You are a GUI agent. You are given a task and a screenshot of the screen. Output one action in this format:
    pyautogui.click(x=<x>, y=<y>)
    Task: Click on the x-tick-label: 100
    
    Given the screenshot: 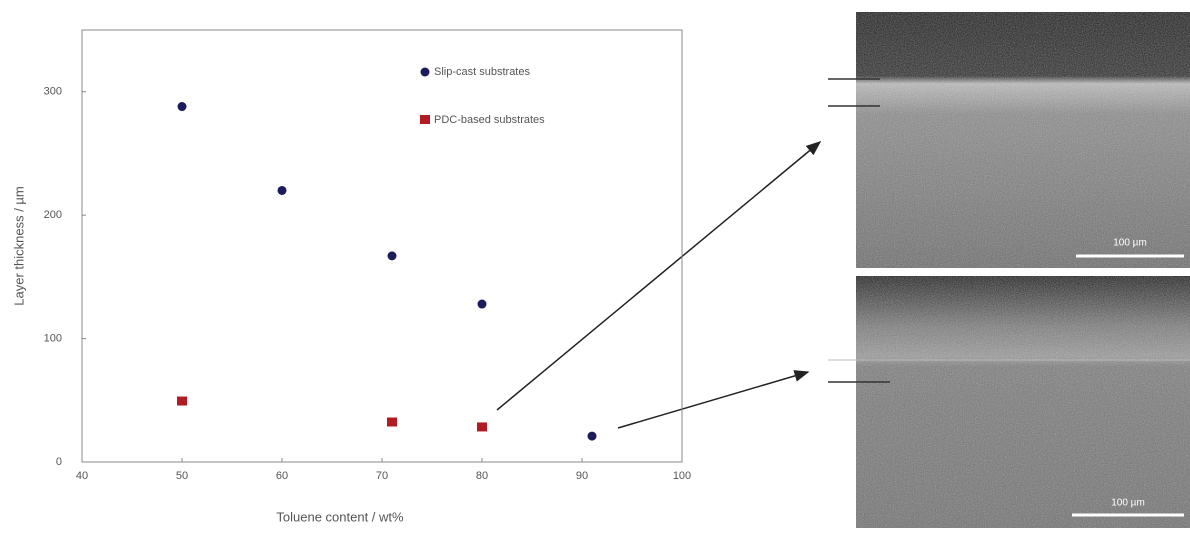 What is the action you would take?
    pyautogui.click(x=682, y=476)
    